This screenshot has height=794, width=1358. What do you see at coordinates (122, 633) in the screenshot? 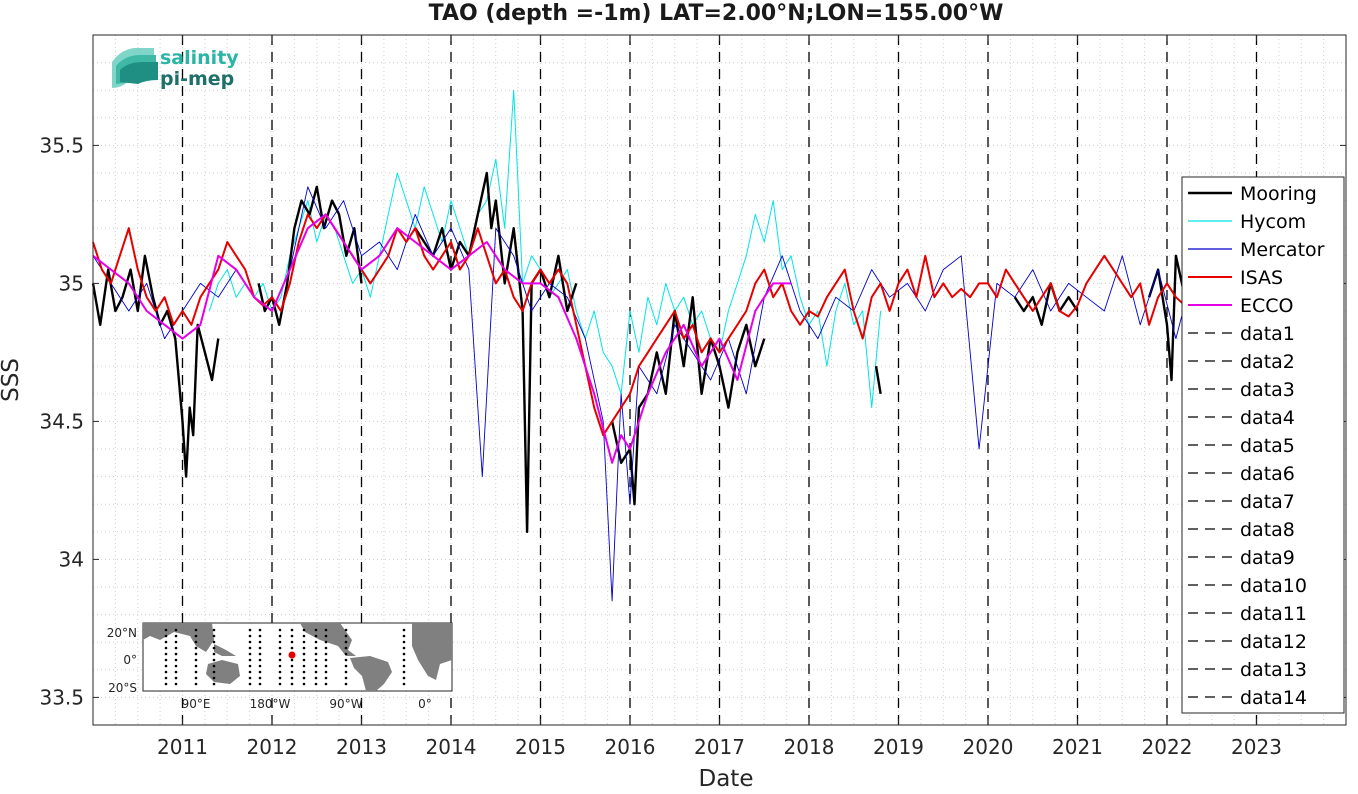
I see `inset-map-ylabel-20n: 20°N` at bounding box center [122, 633].